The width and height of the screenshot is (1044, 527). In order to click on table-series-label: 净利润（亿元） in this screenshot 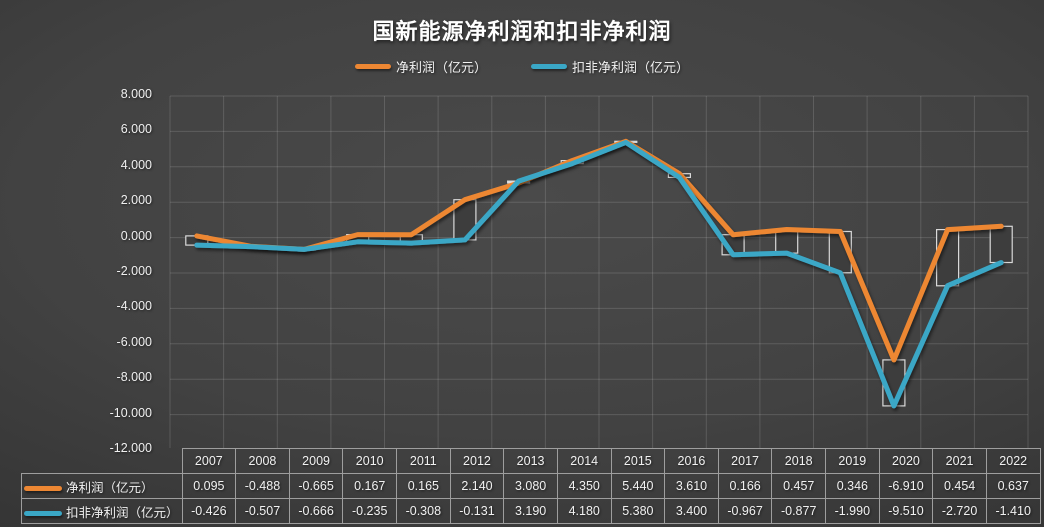, I will do `click(110, 487)`.